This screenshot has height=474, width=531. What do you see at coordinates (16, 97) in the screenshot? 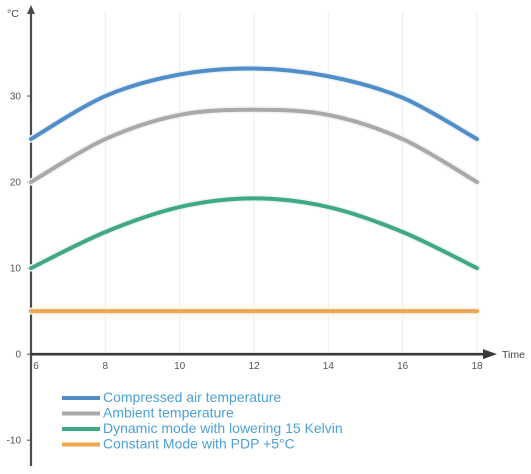
I see `y-tick-label-30: 30` at bounding box center [16, 97].